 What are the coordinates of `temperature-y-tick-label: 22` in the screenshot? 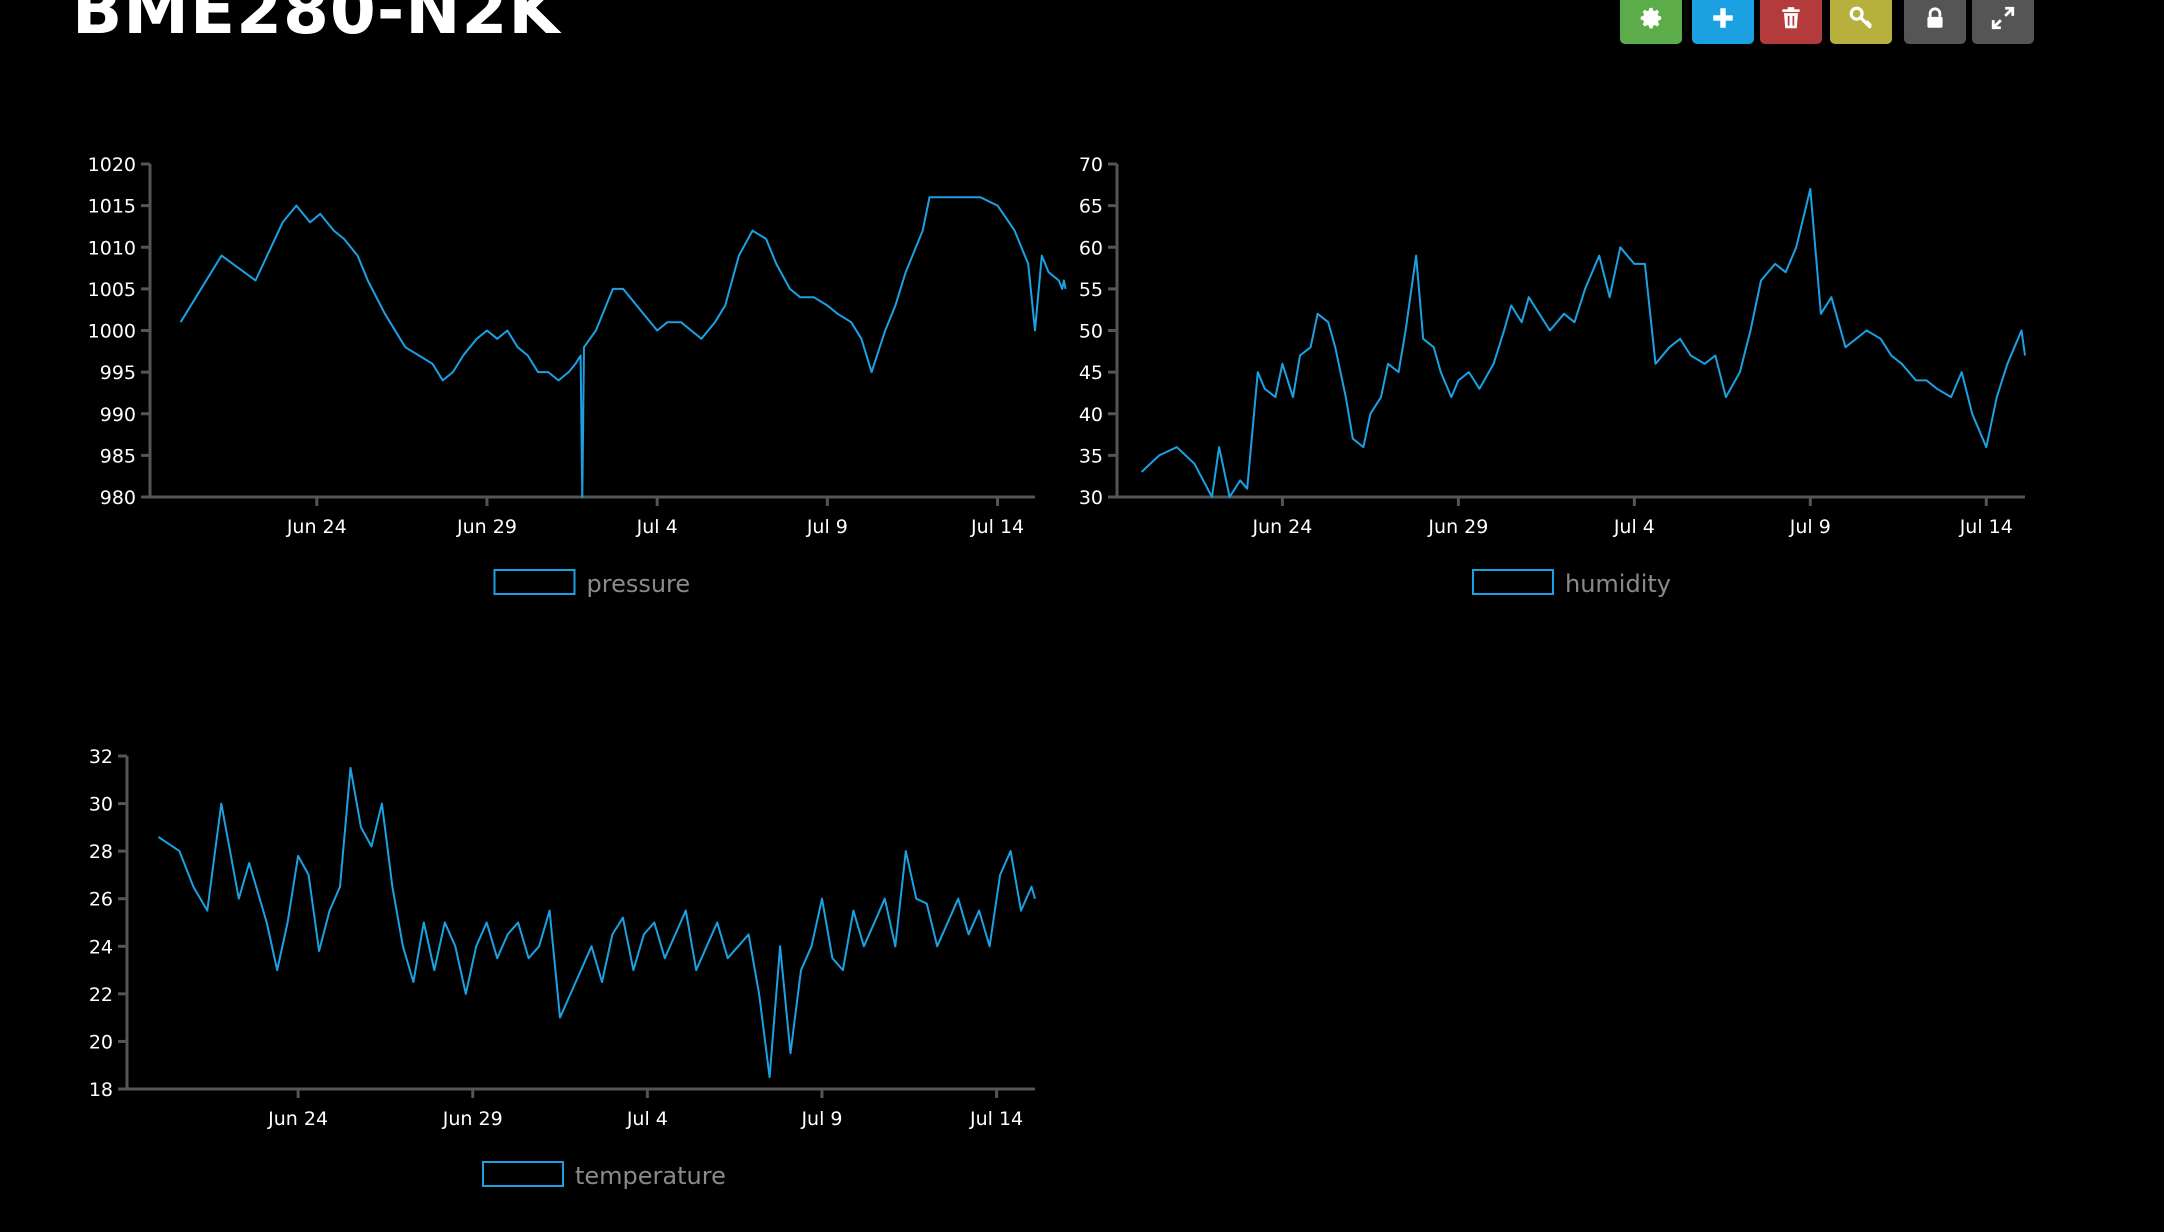 It's located at (101, 995).